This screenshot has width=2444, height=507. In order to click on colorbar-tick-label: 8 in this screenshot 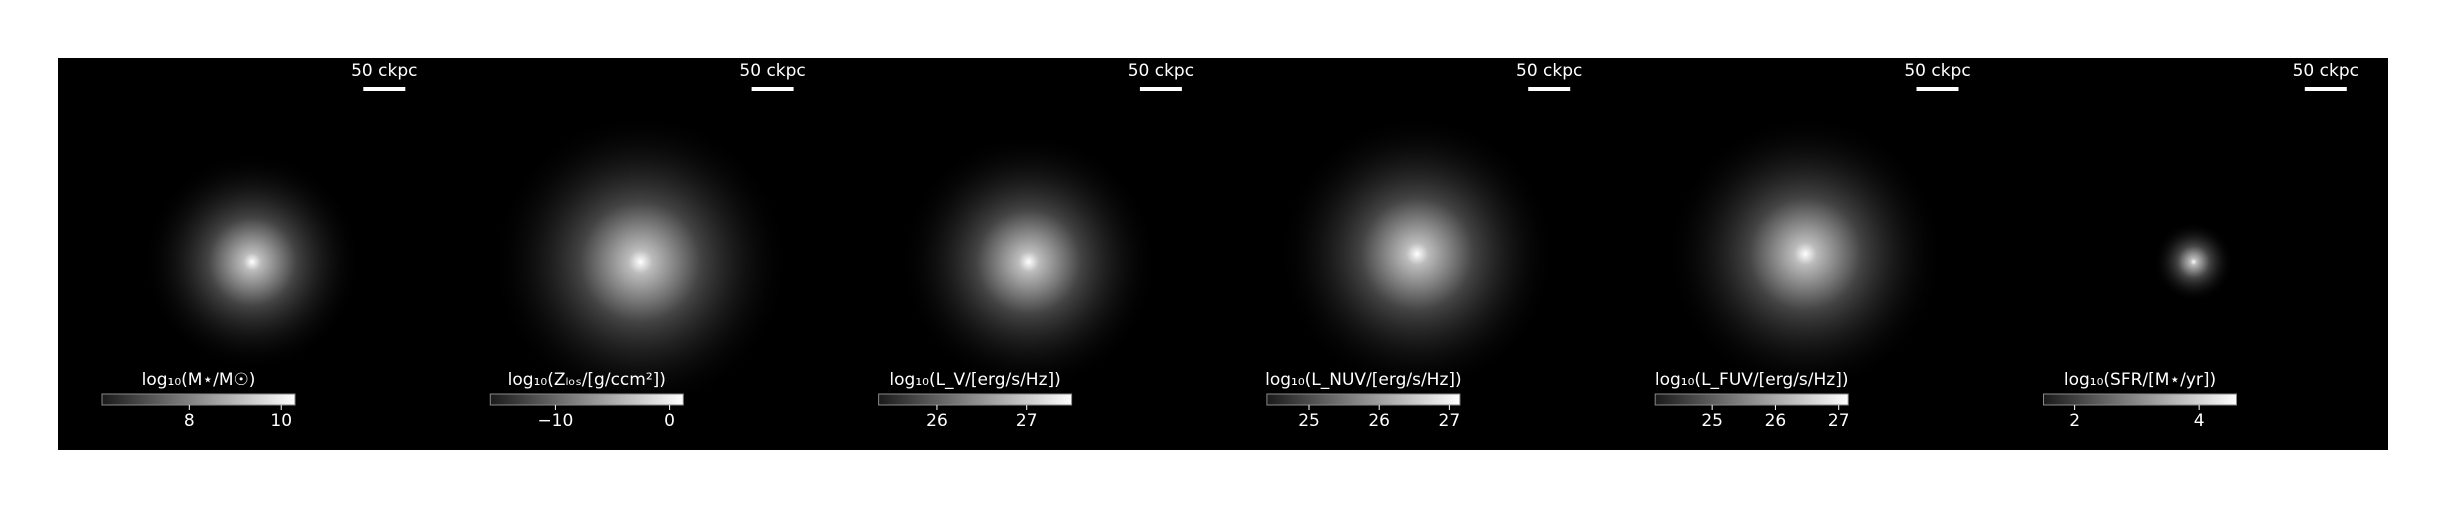, I will do `click(189, 421)`.